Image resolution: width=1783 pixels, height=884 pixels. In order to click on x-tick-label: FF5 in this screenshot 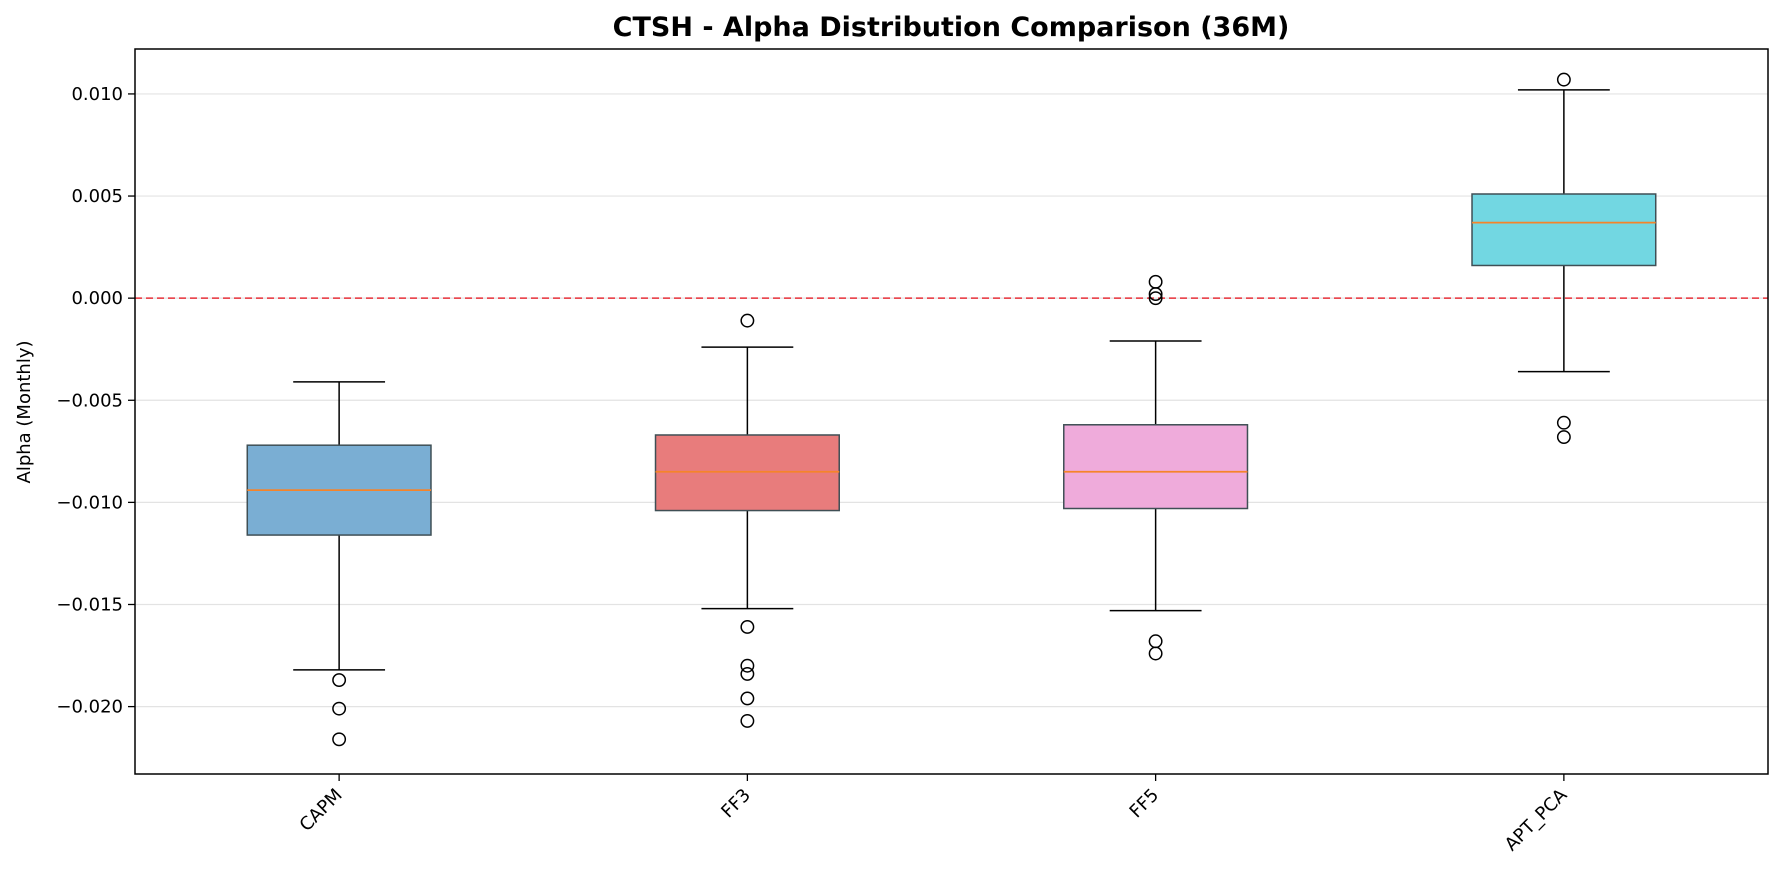, I will do `click(1145, 804)`.